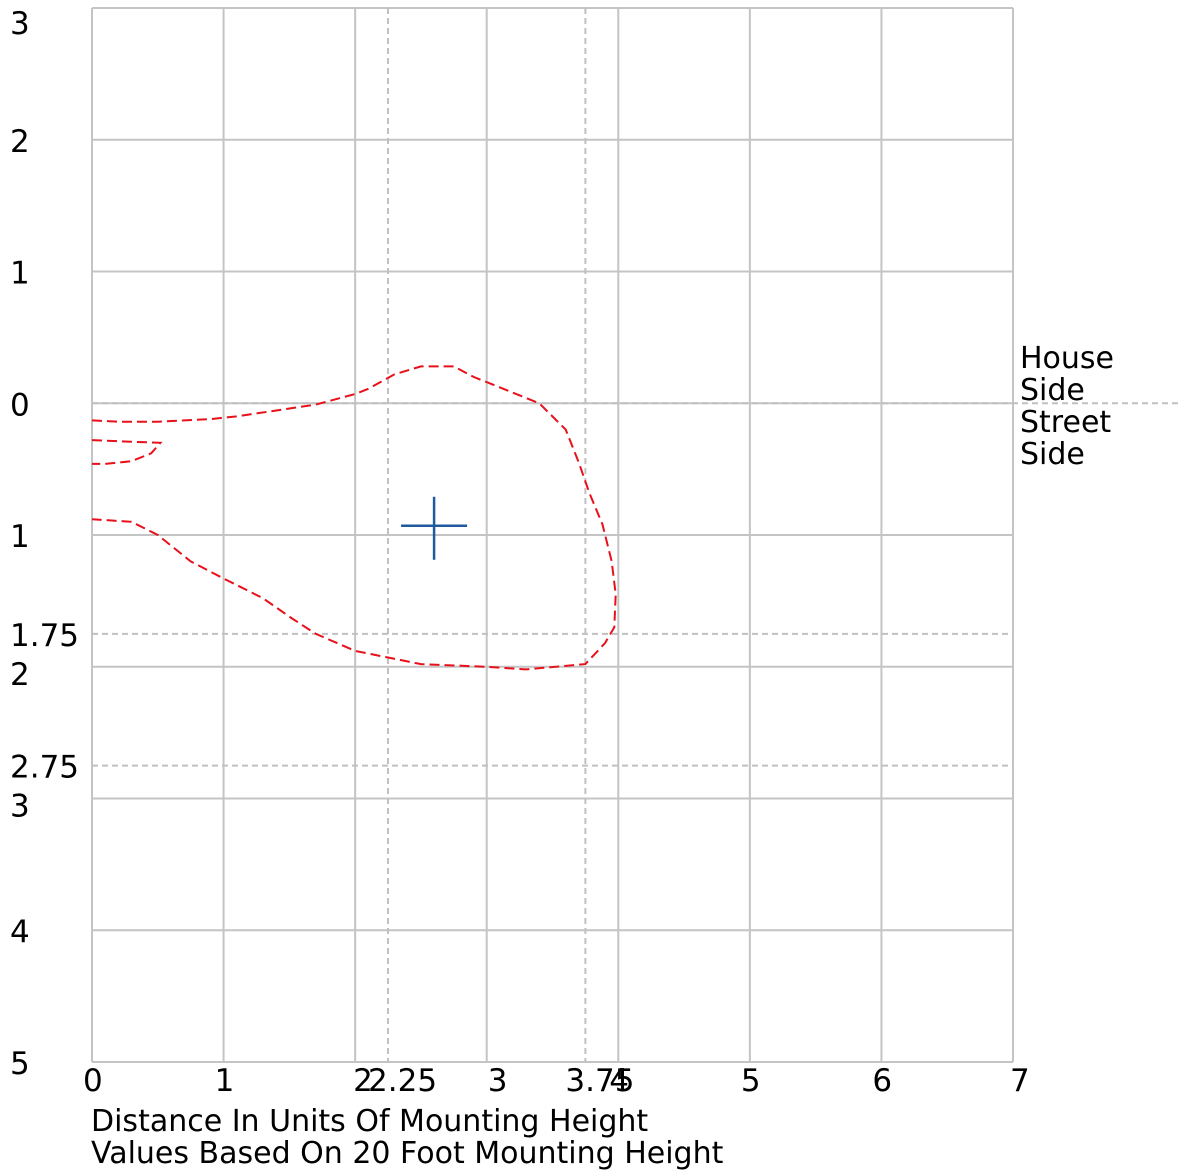 This screenshot has height=1171, width=1181. I want to click on x-tick-label-5: 3.75, so click(599, 1081).